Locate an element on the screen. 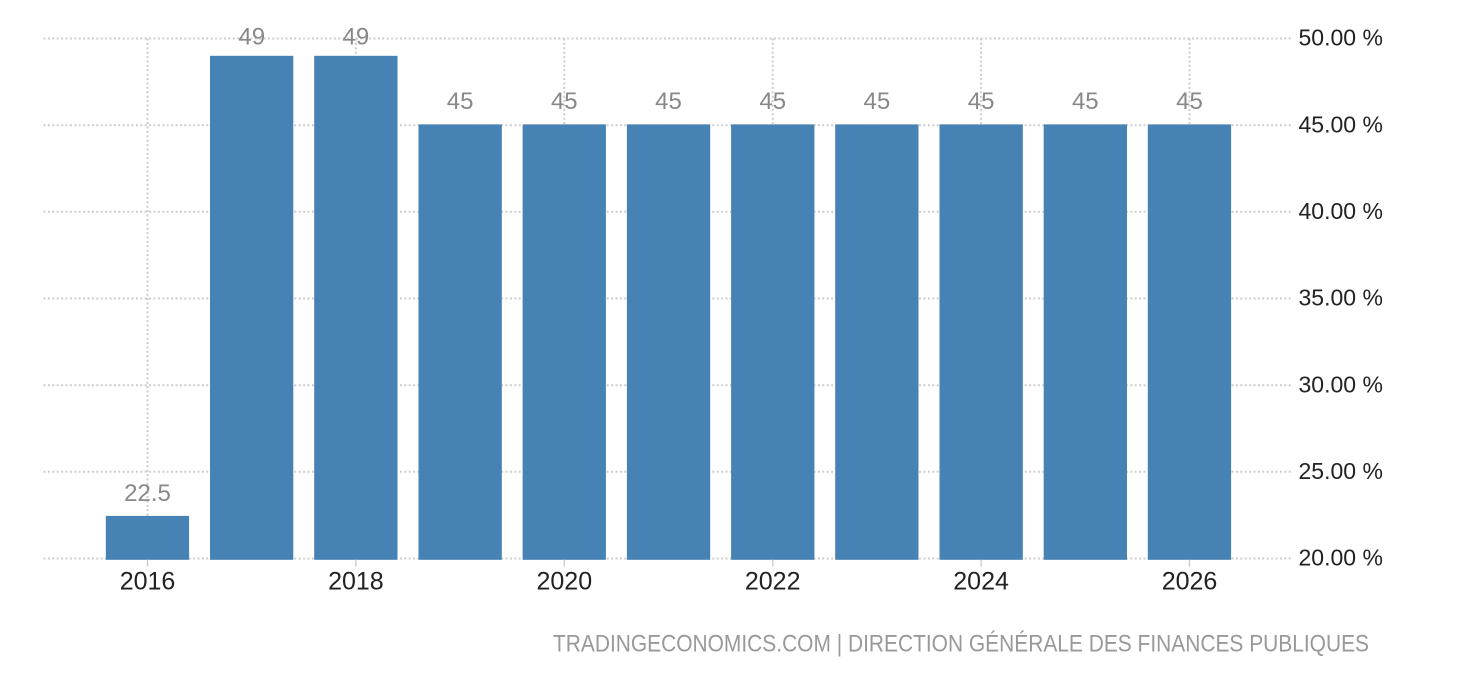  svg-text: 2026 is located at coordinates (1190, 582).